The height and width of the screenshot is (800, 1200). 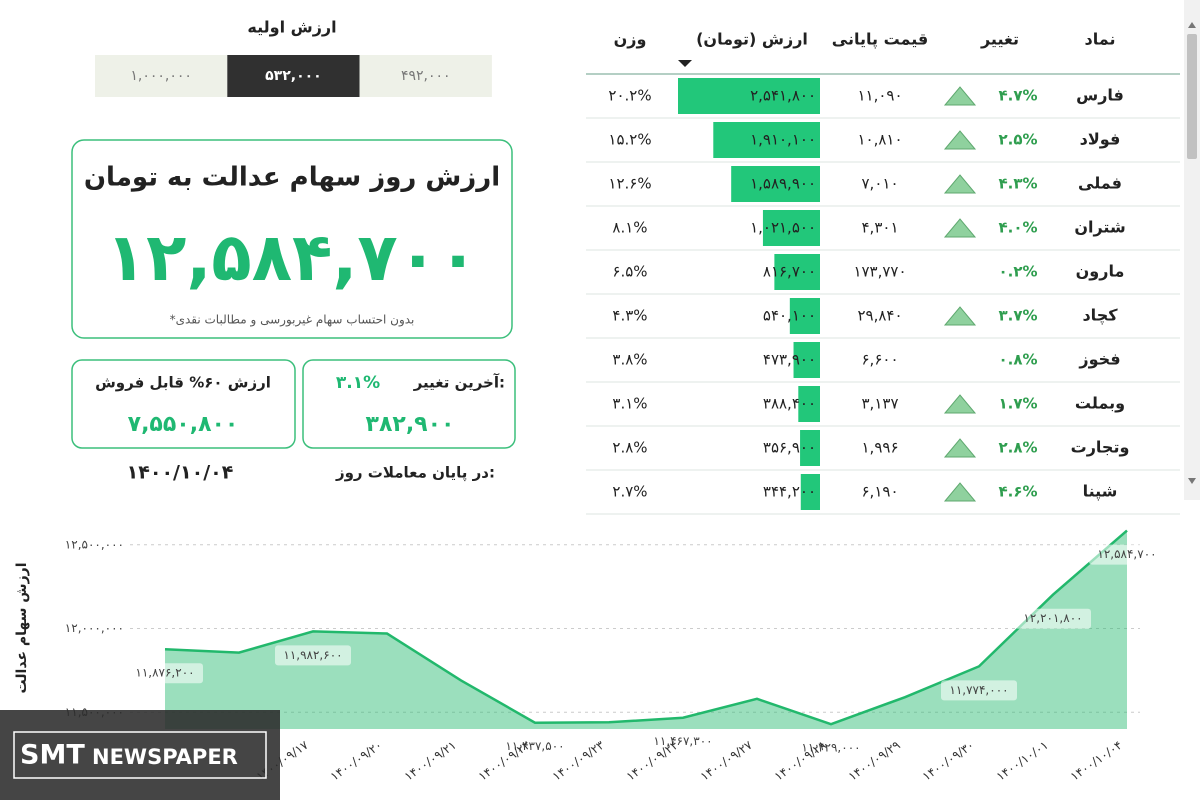 I want to click on summary-value: ۱۲,۵۸۴,۷۰۰, so click(x=292, y=257).